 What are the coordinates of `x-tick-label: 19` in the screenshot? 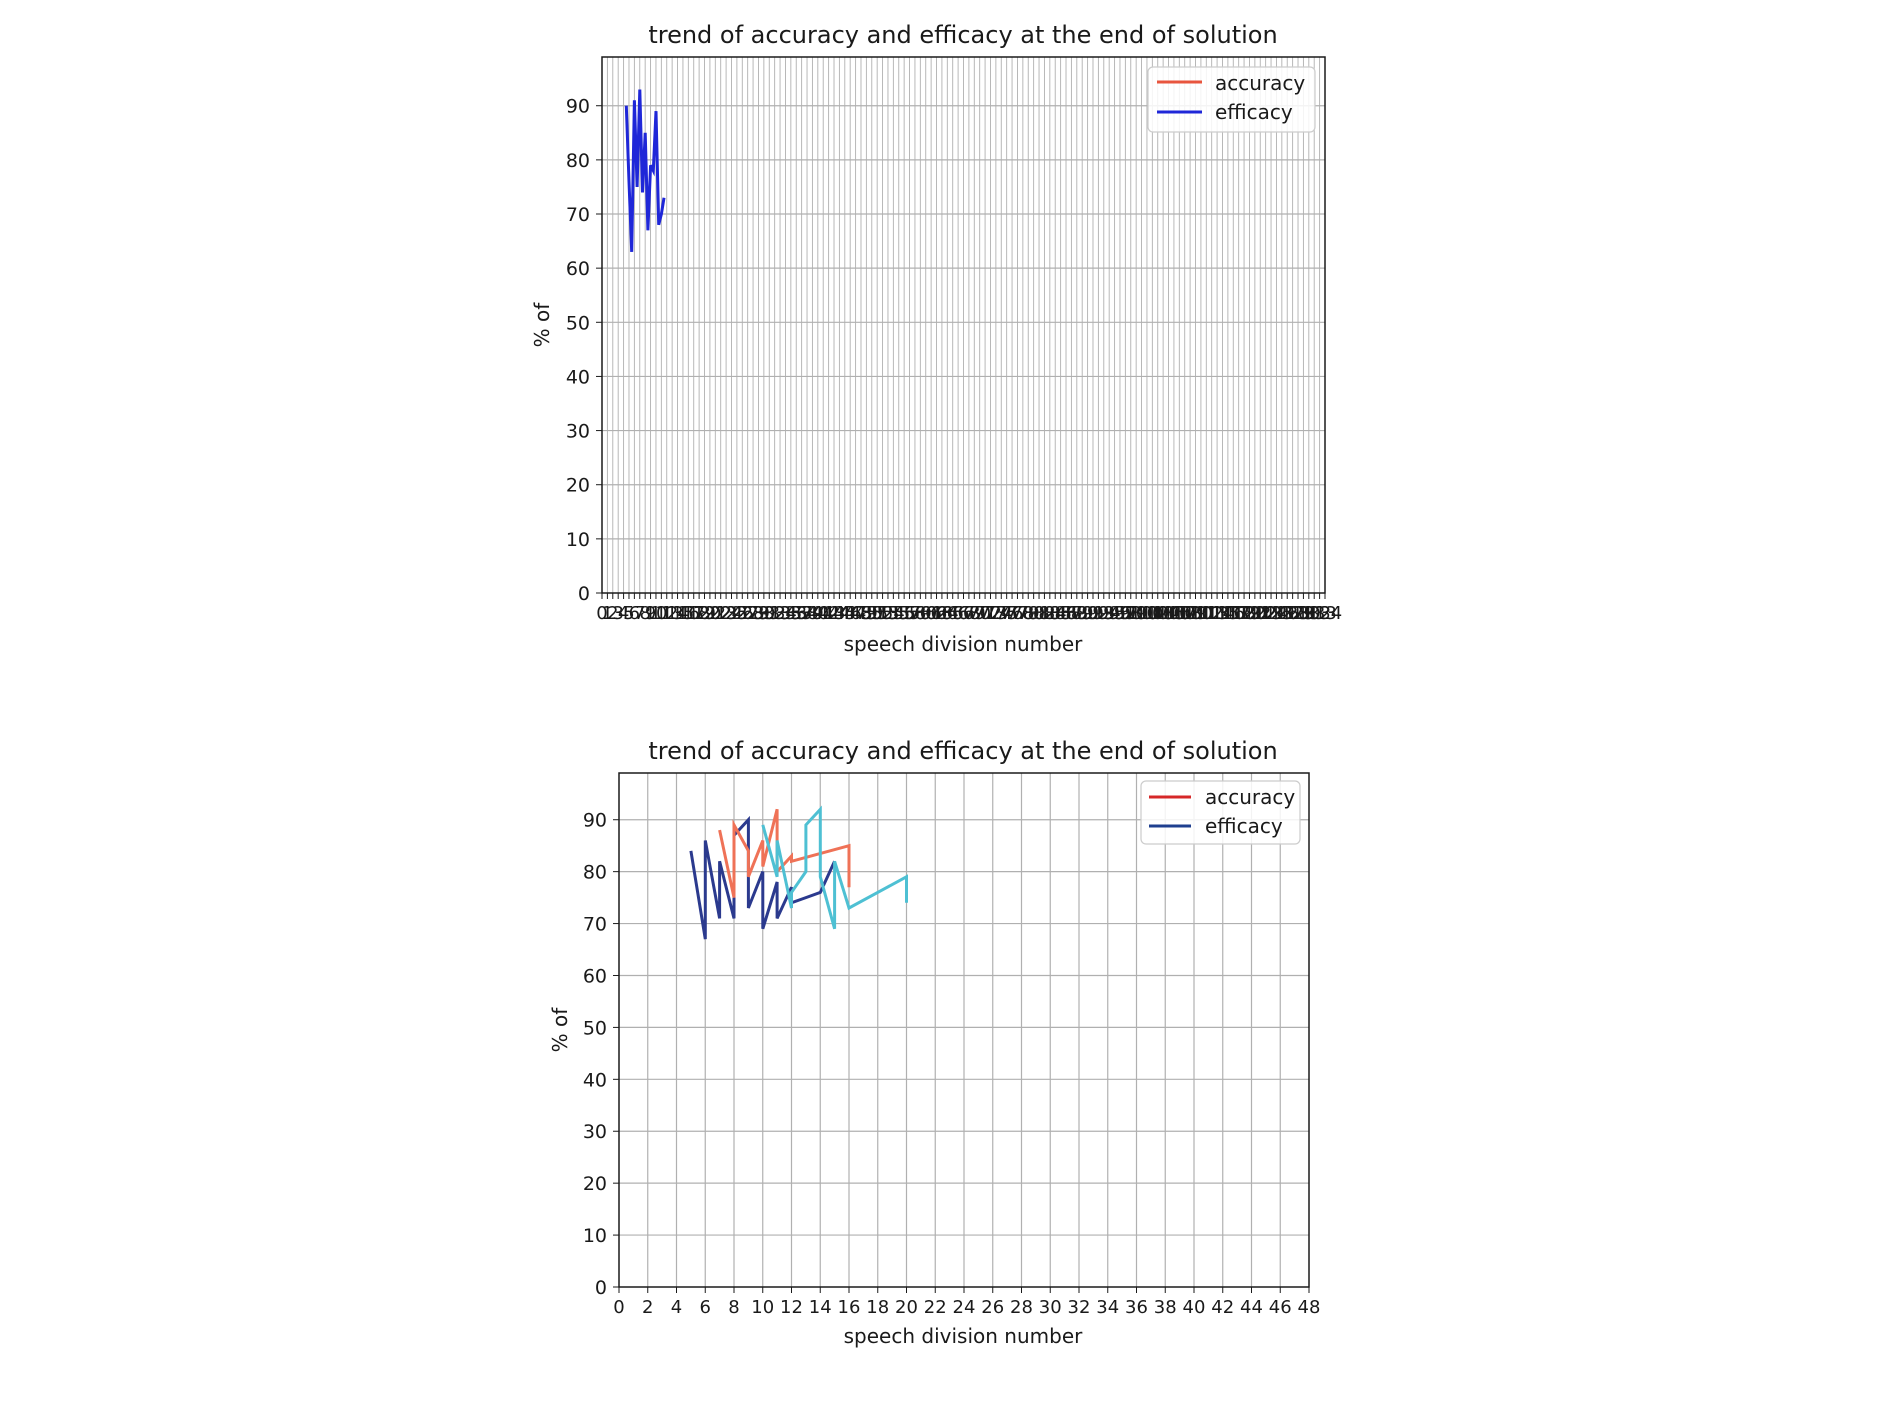 It's located at (704, 613).